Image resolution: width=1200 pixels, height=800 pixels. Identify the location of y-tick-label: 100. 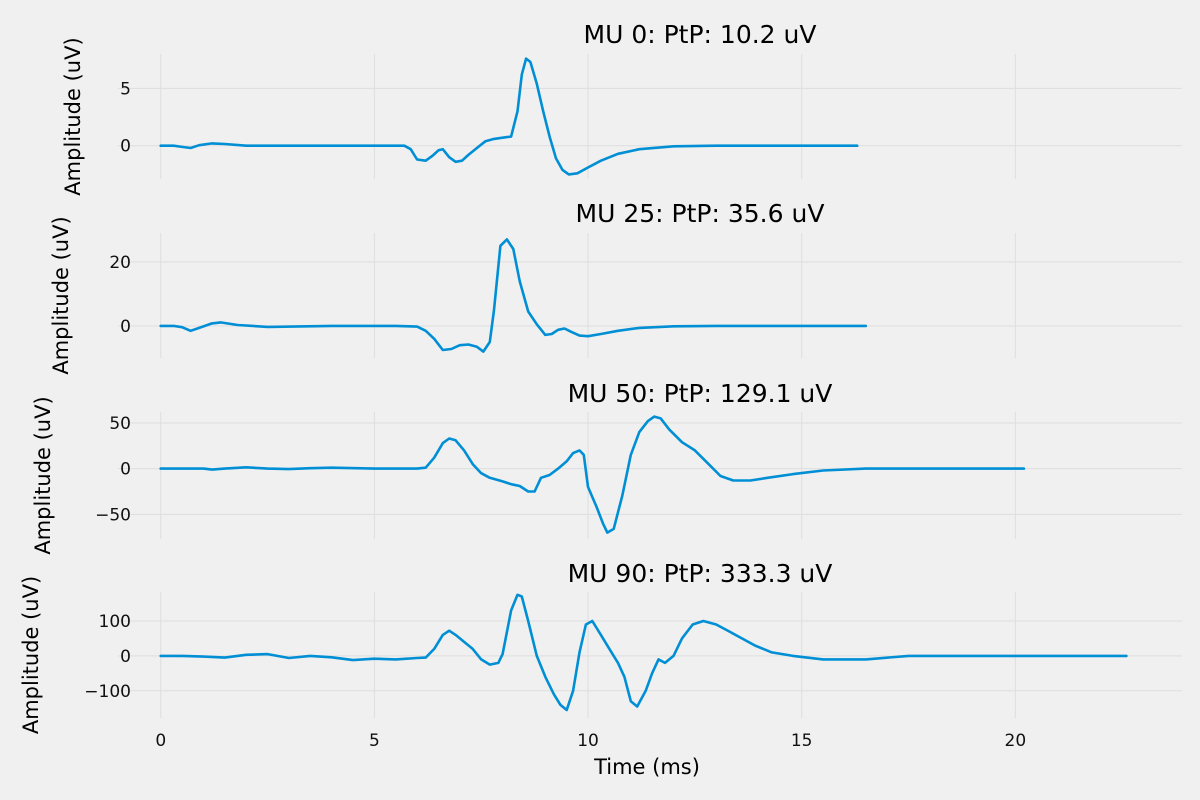
(115, 622).